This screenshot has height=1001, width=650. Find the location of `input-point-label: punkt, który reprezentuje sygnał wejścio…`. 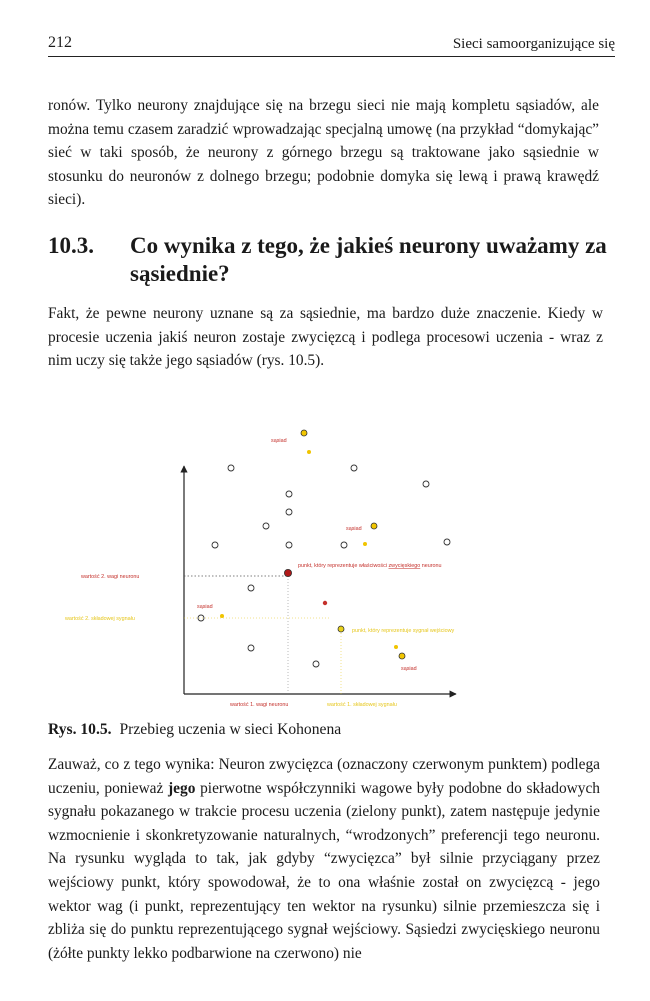

input-point-label: punkt, który reprezentuje sygnał wejścio… is located at coordinates (403, 631).